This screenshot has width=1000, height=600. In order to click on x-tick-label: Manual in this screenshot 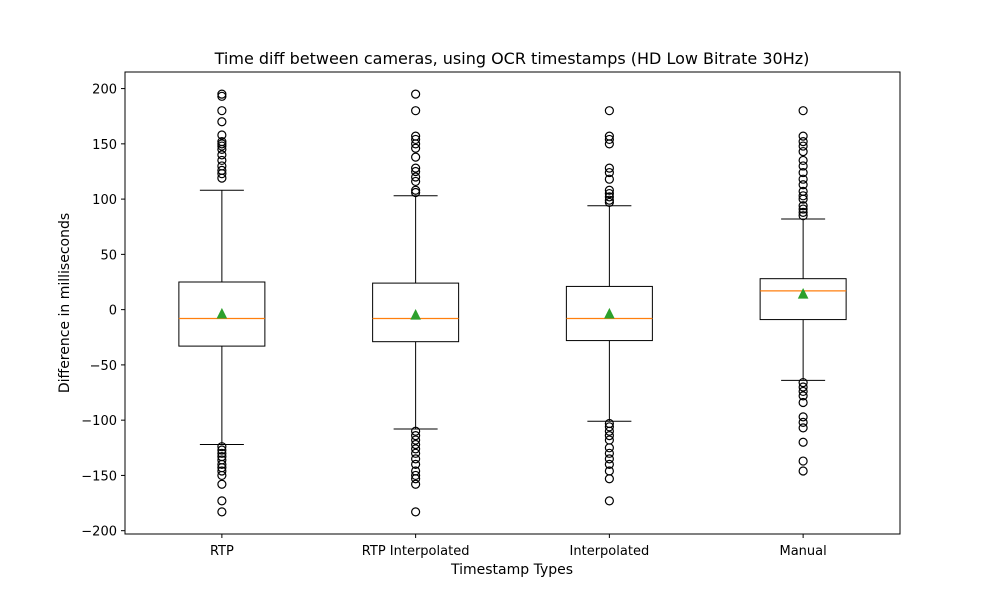, I will do `click(803, 551)`.